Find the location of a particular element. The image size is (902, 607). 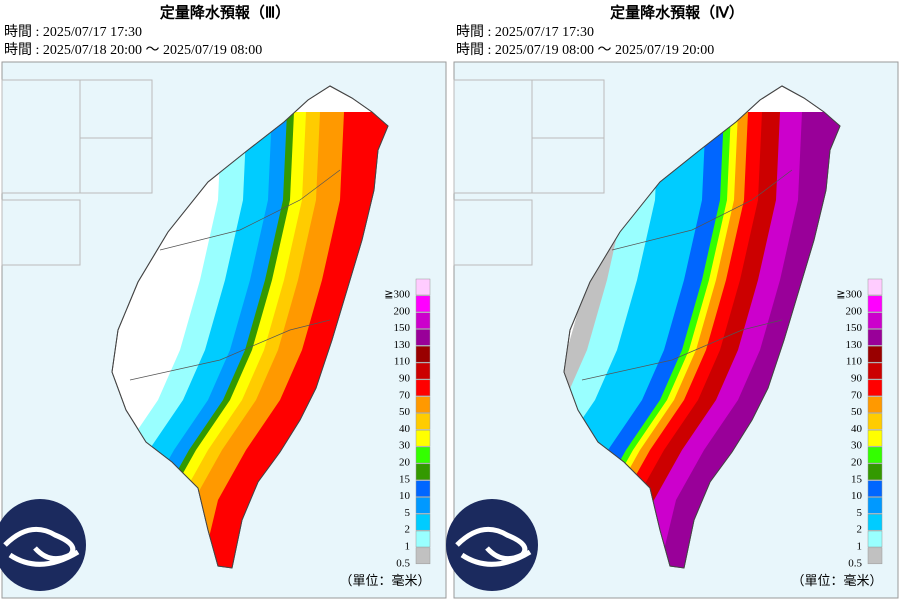

map-title: 定量降水預報（Ⅳ） is located at coordinates (677, 12).